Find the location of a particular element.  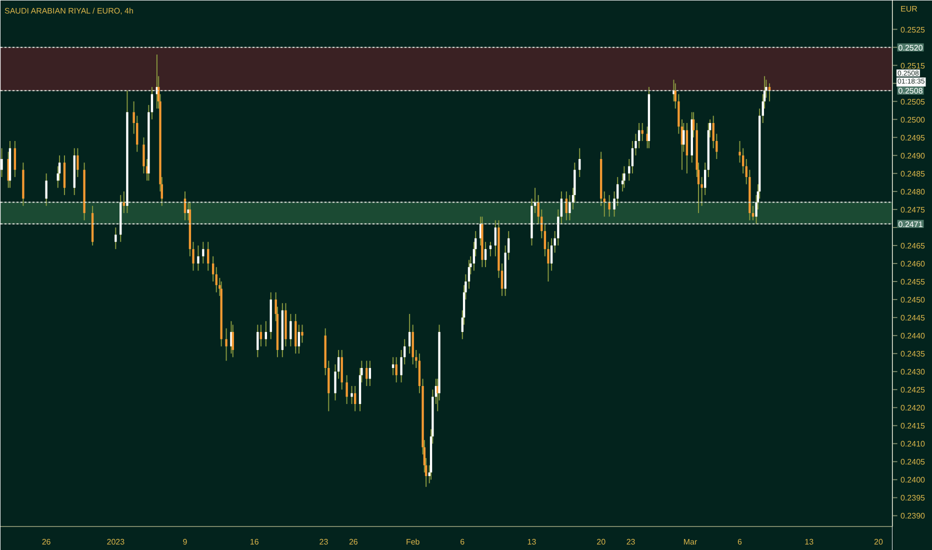

text: SAUDI ARABIAN RIYAL / EURO, 4h is located at coordinates (69, 11).